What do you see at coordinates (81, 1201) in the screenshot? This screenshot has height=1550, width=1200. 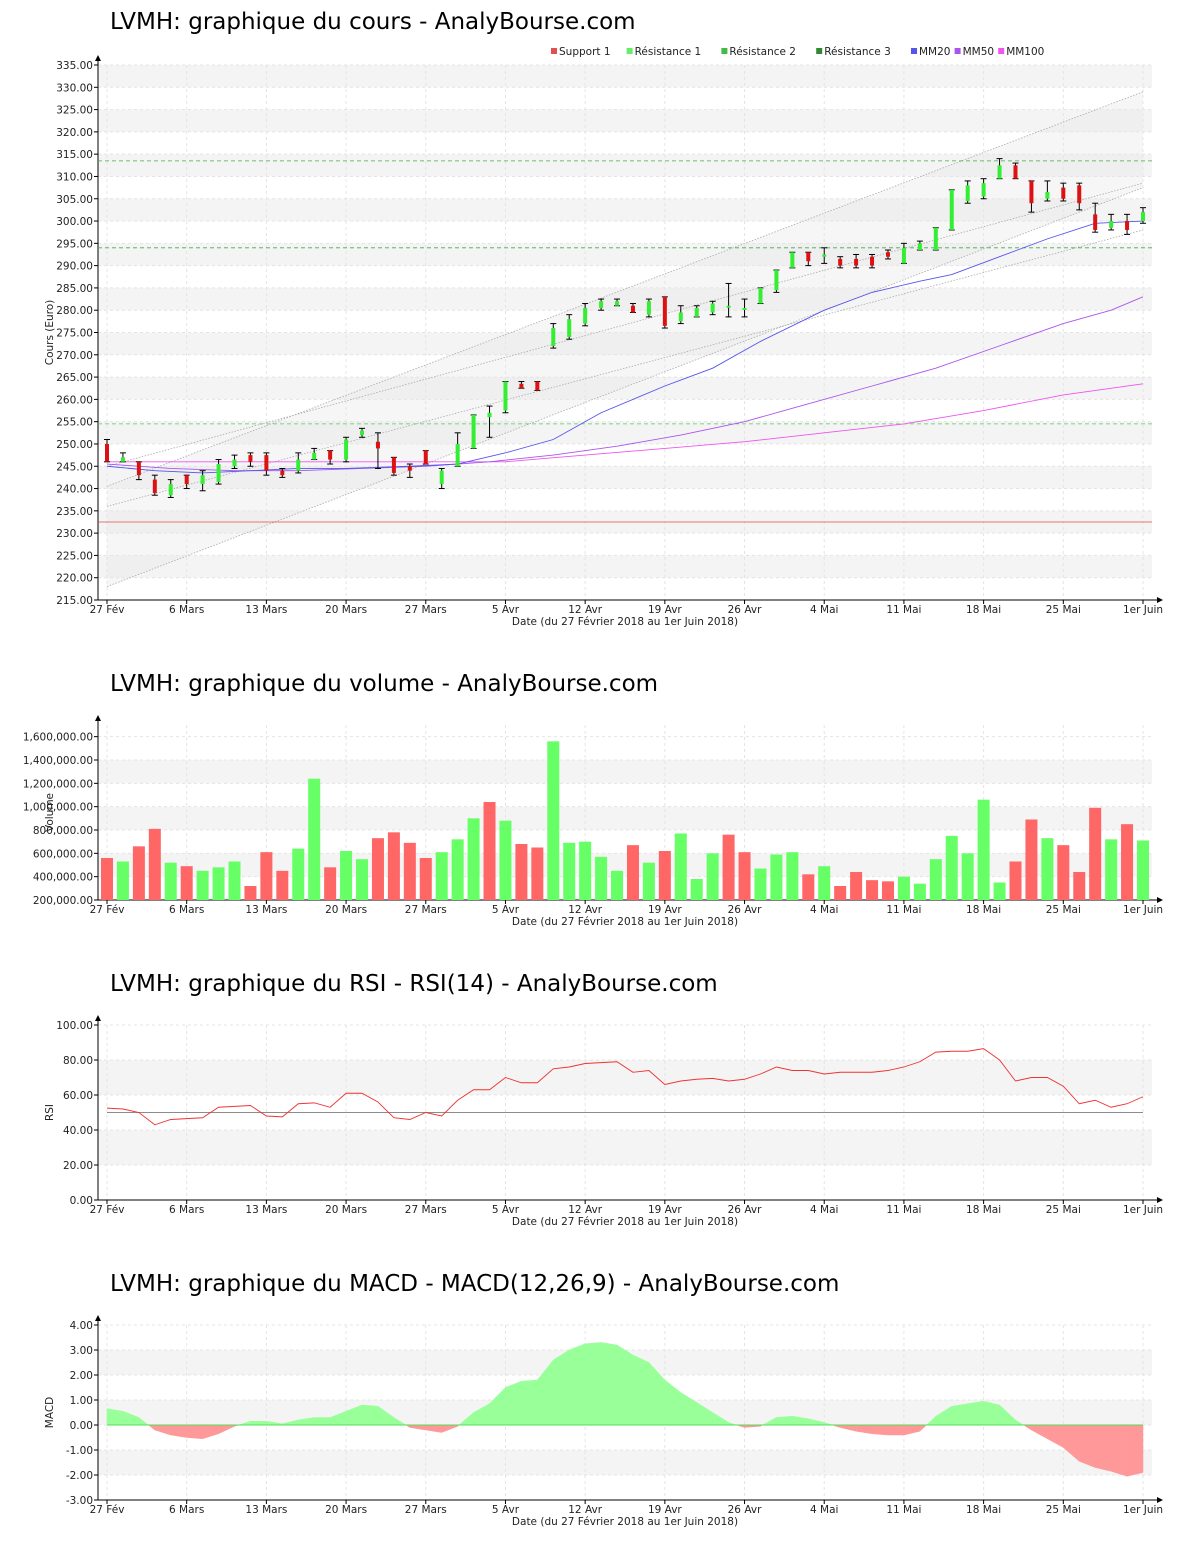 I see `y-tick-label: 0.00` at bounding box center [81, 1201].